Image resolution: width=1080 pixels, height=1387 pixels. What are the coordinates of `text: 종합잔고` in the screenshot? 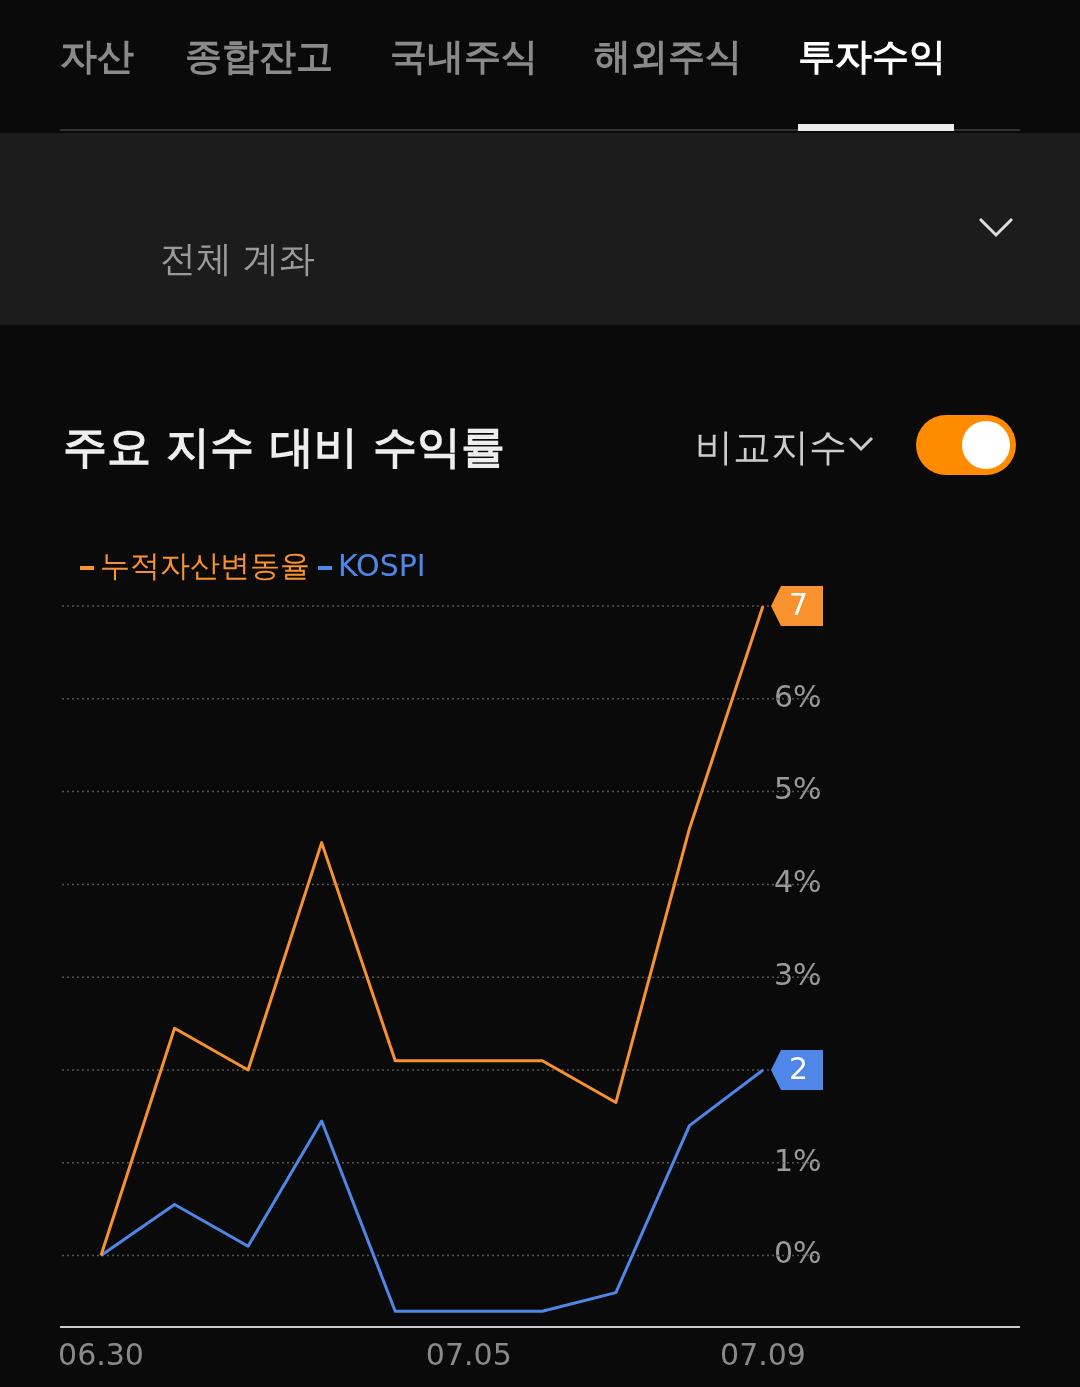 It's located at (259, 57).